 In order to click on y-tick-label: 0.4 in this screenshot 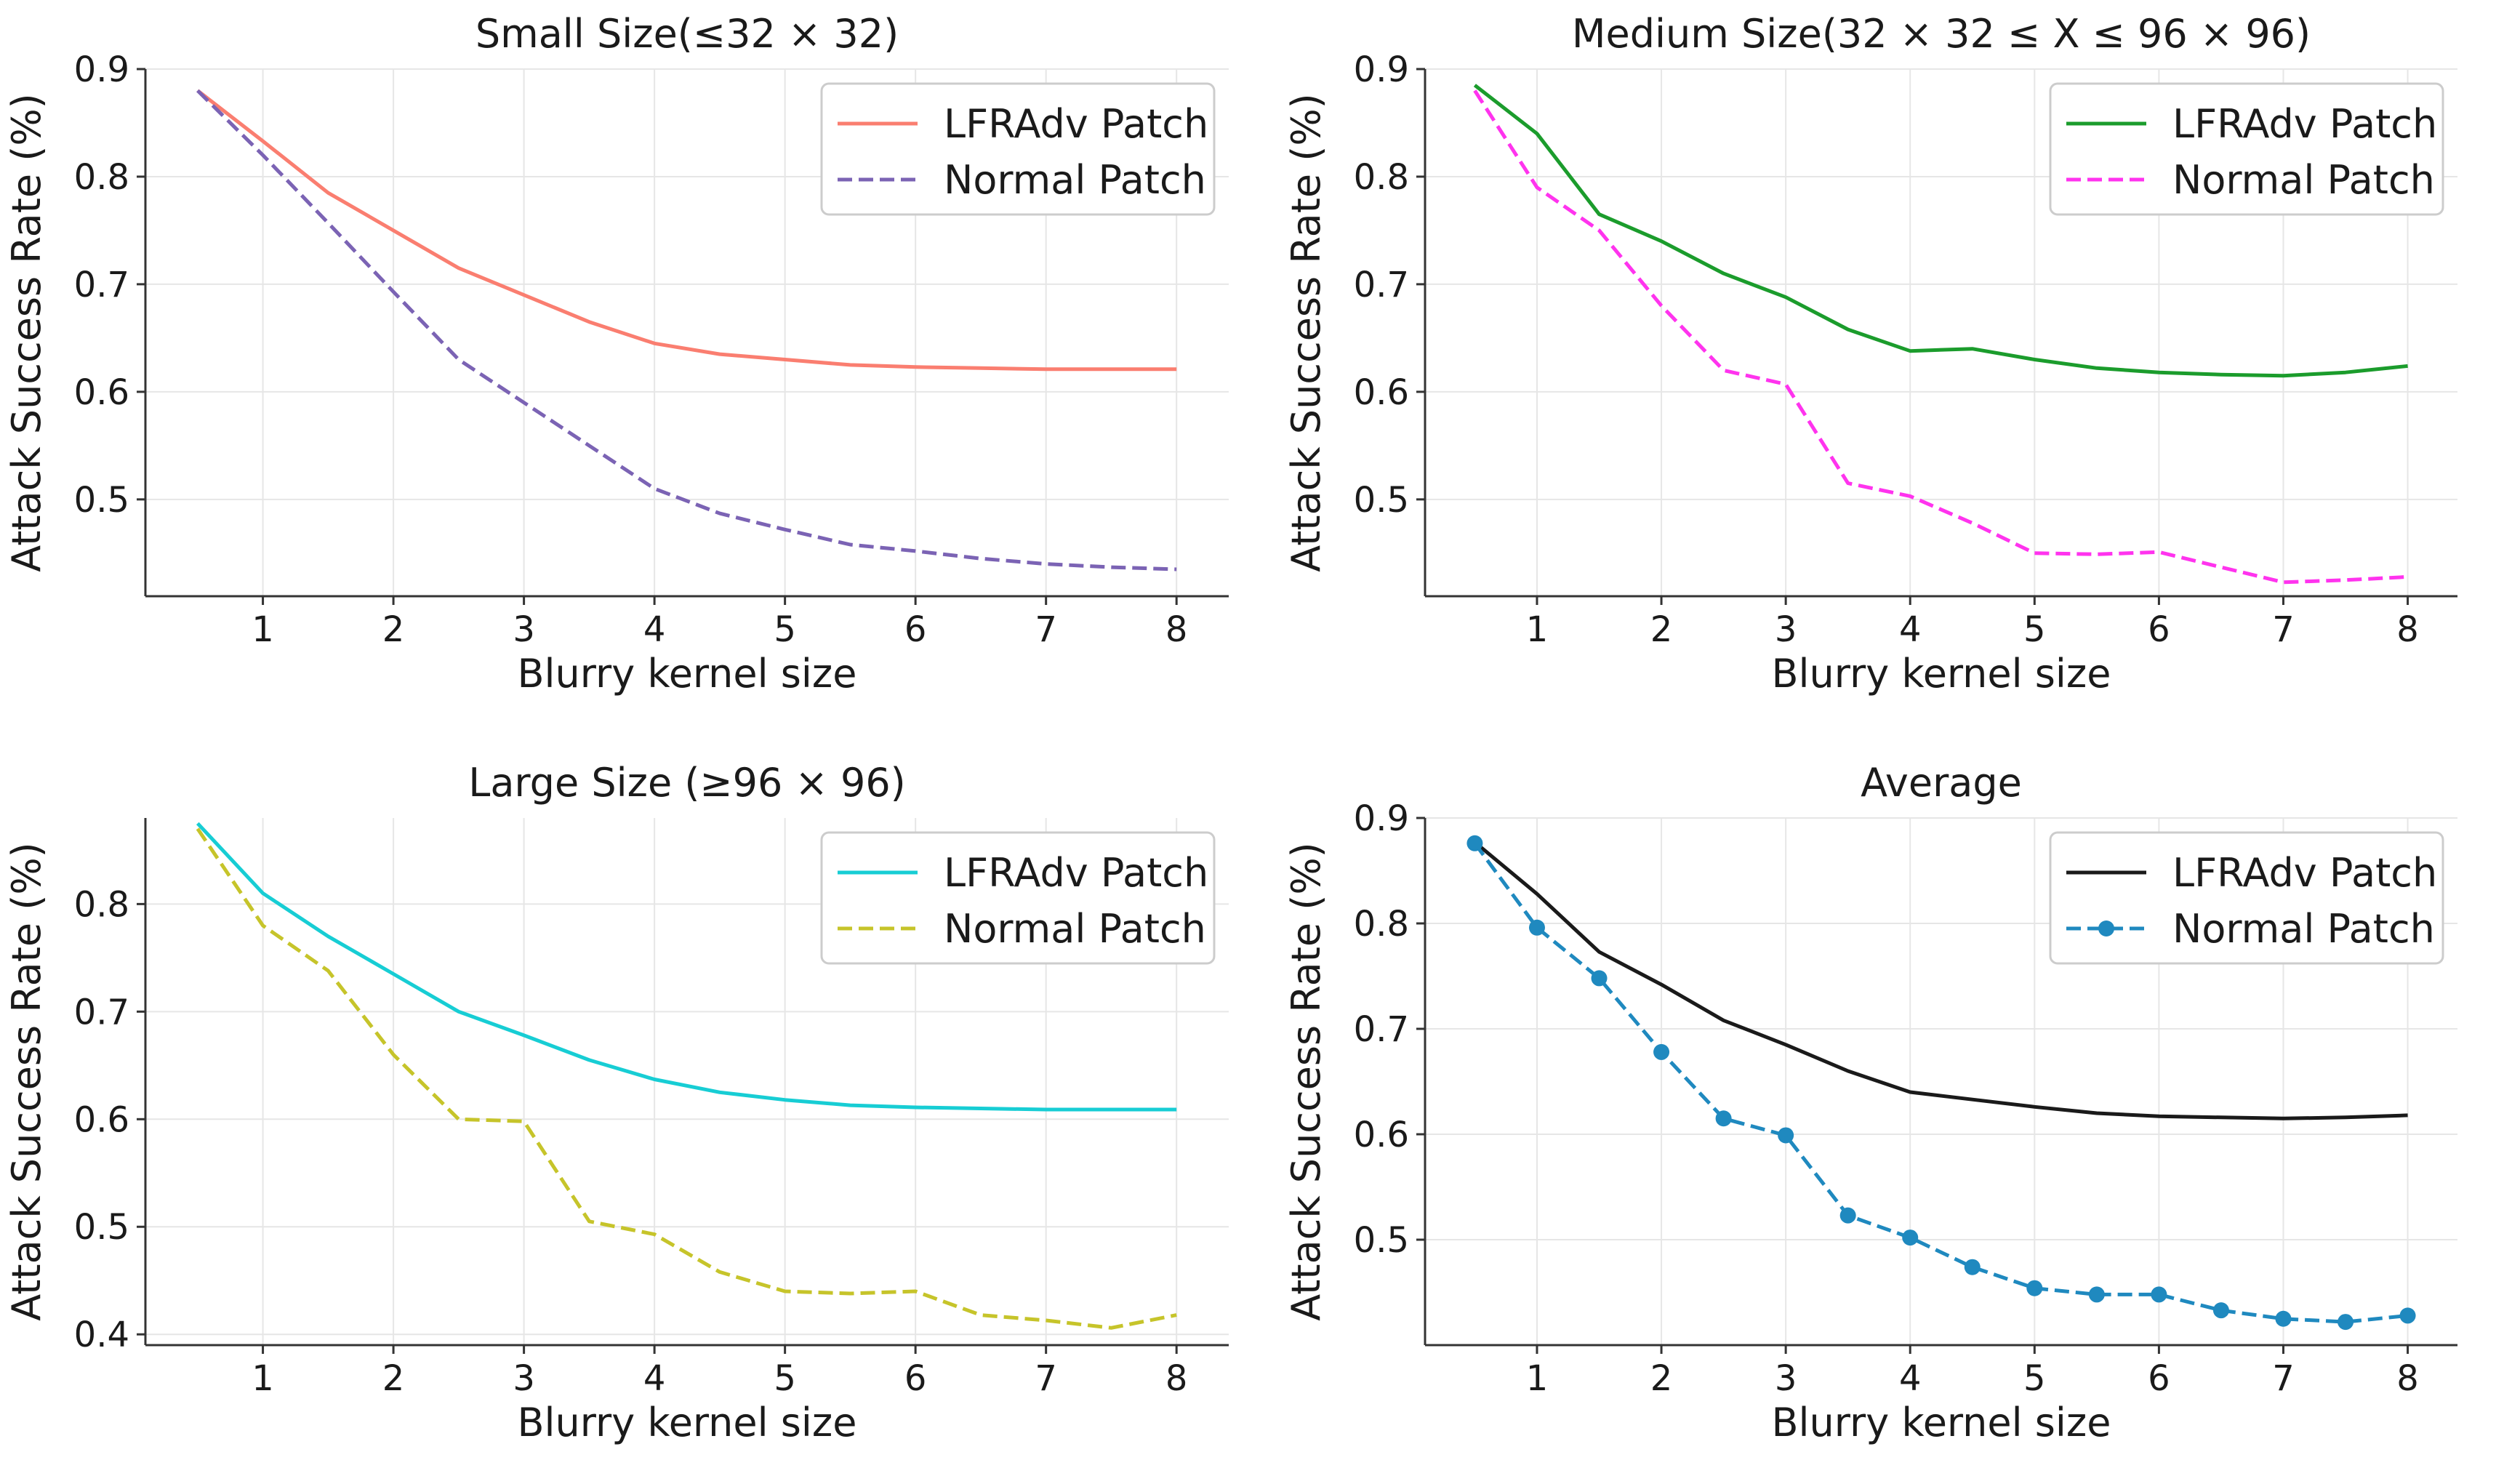, I will do `click(102, 1335)`.